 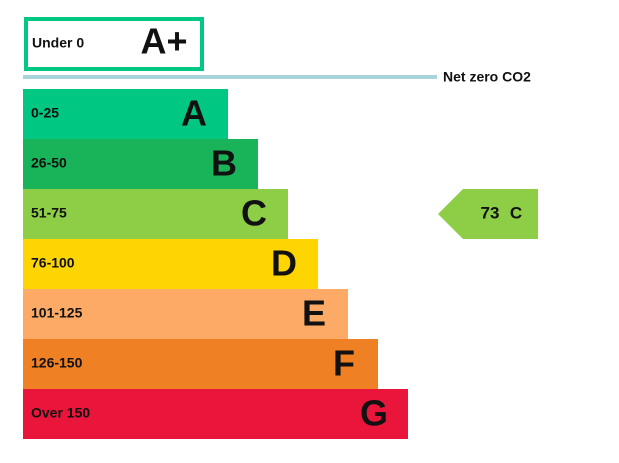 I want to click on band-range: Over 150, so click(x=60, y=413).